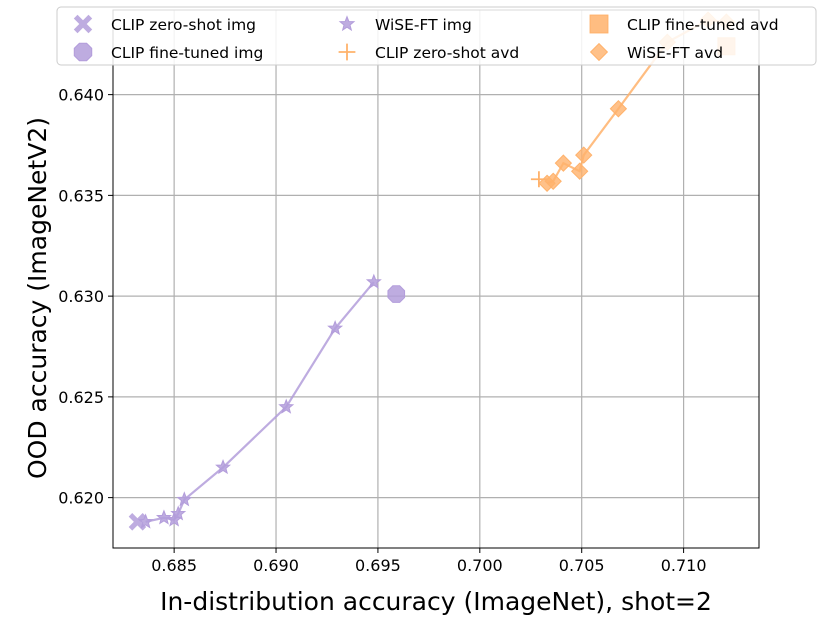 The height and width of the screenshot is (627, 830). I want to click on point-clip-fine-tuned-img, so click(396, 294).